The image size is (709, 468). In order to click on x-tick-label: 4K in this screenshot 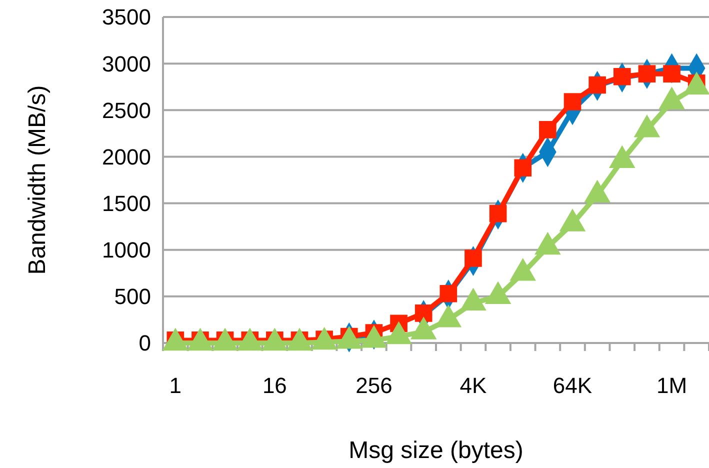, I will do `click(473, 385)`.